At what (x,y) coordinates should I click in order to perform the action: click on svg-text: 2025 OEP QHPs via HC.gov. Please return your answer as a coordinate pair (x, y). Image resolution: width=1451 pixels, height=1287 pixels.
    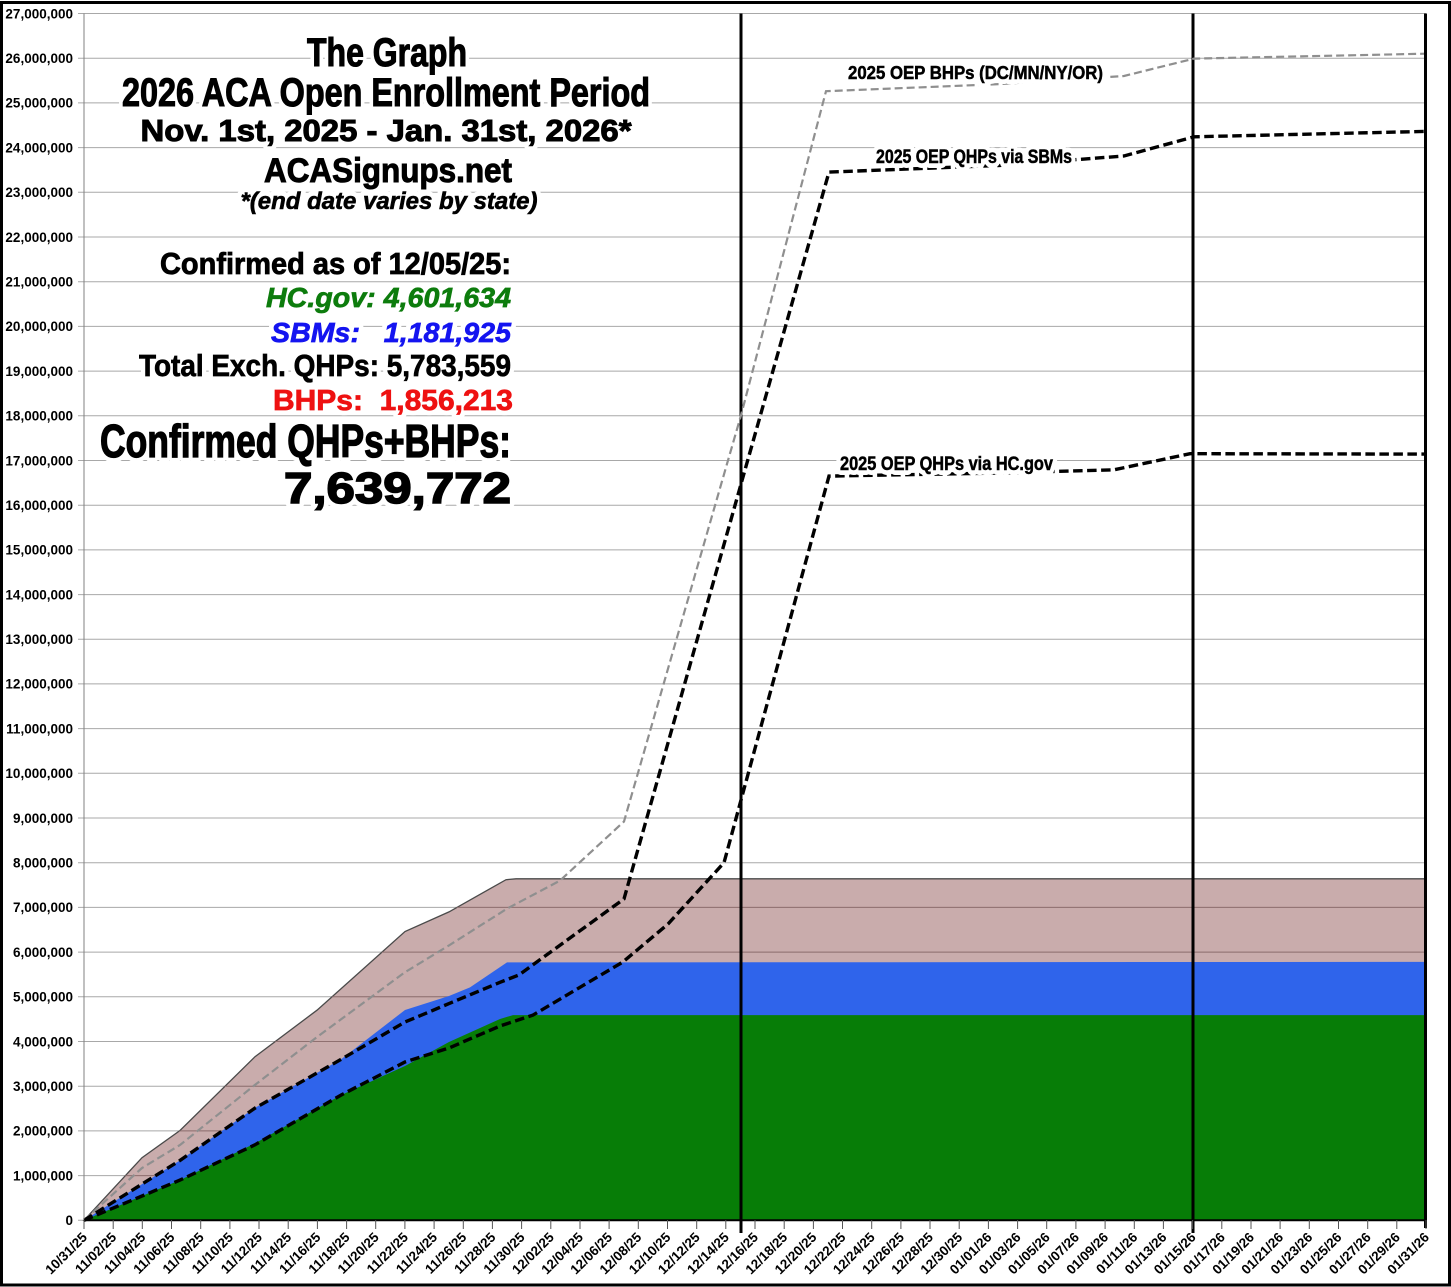
    Looking at the image, I should click on (946, 464).